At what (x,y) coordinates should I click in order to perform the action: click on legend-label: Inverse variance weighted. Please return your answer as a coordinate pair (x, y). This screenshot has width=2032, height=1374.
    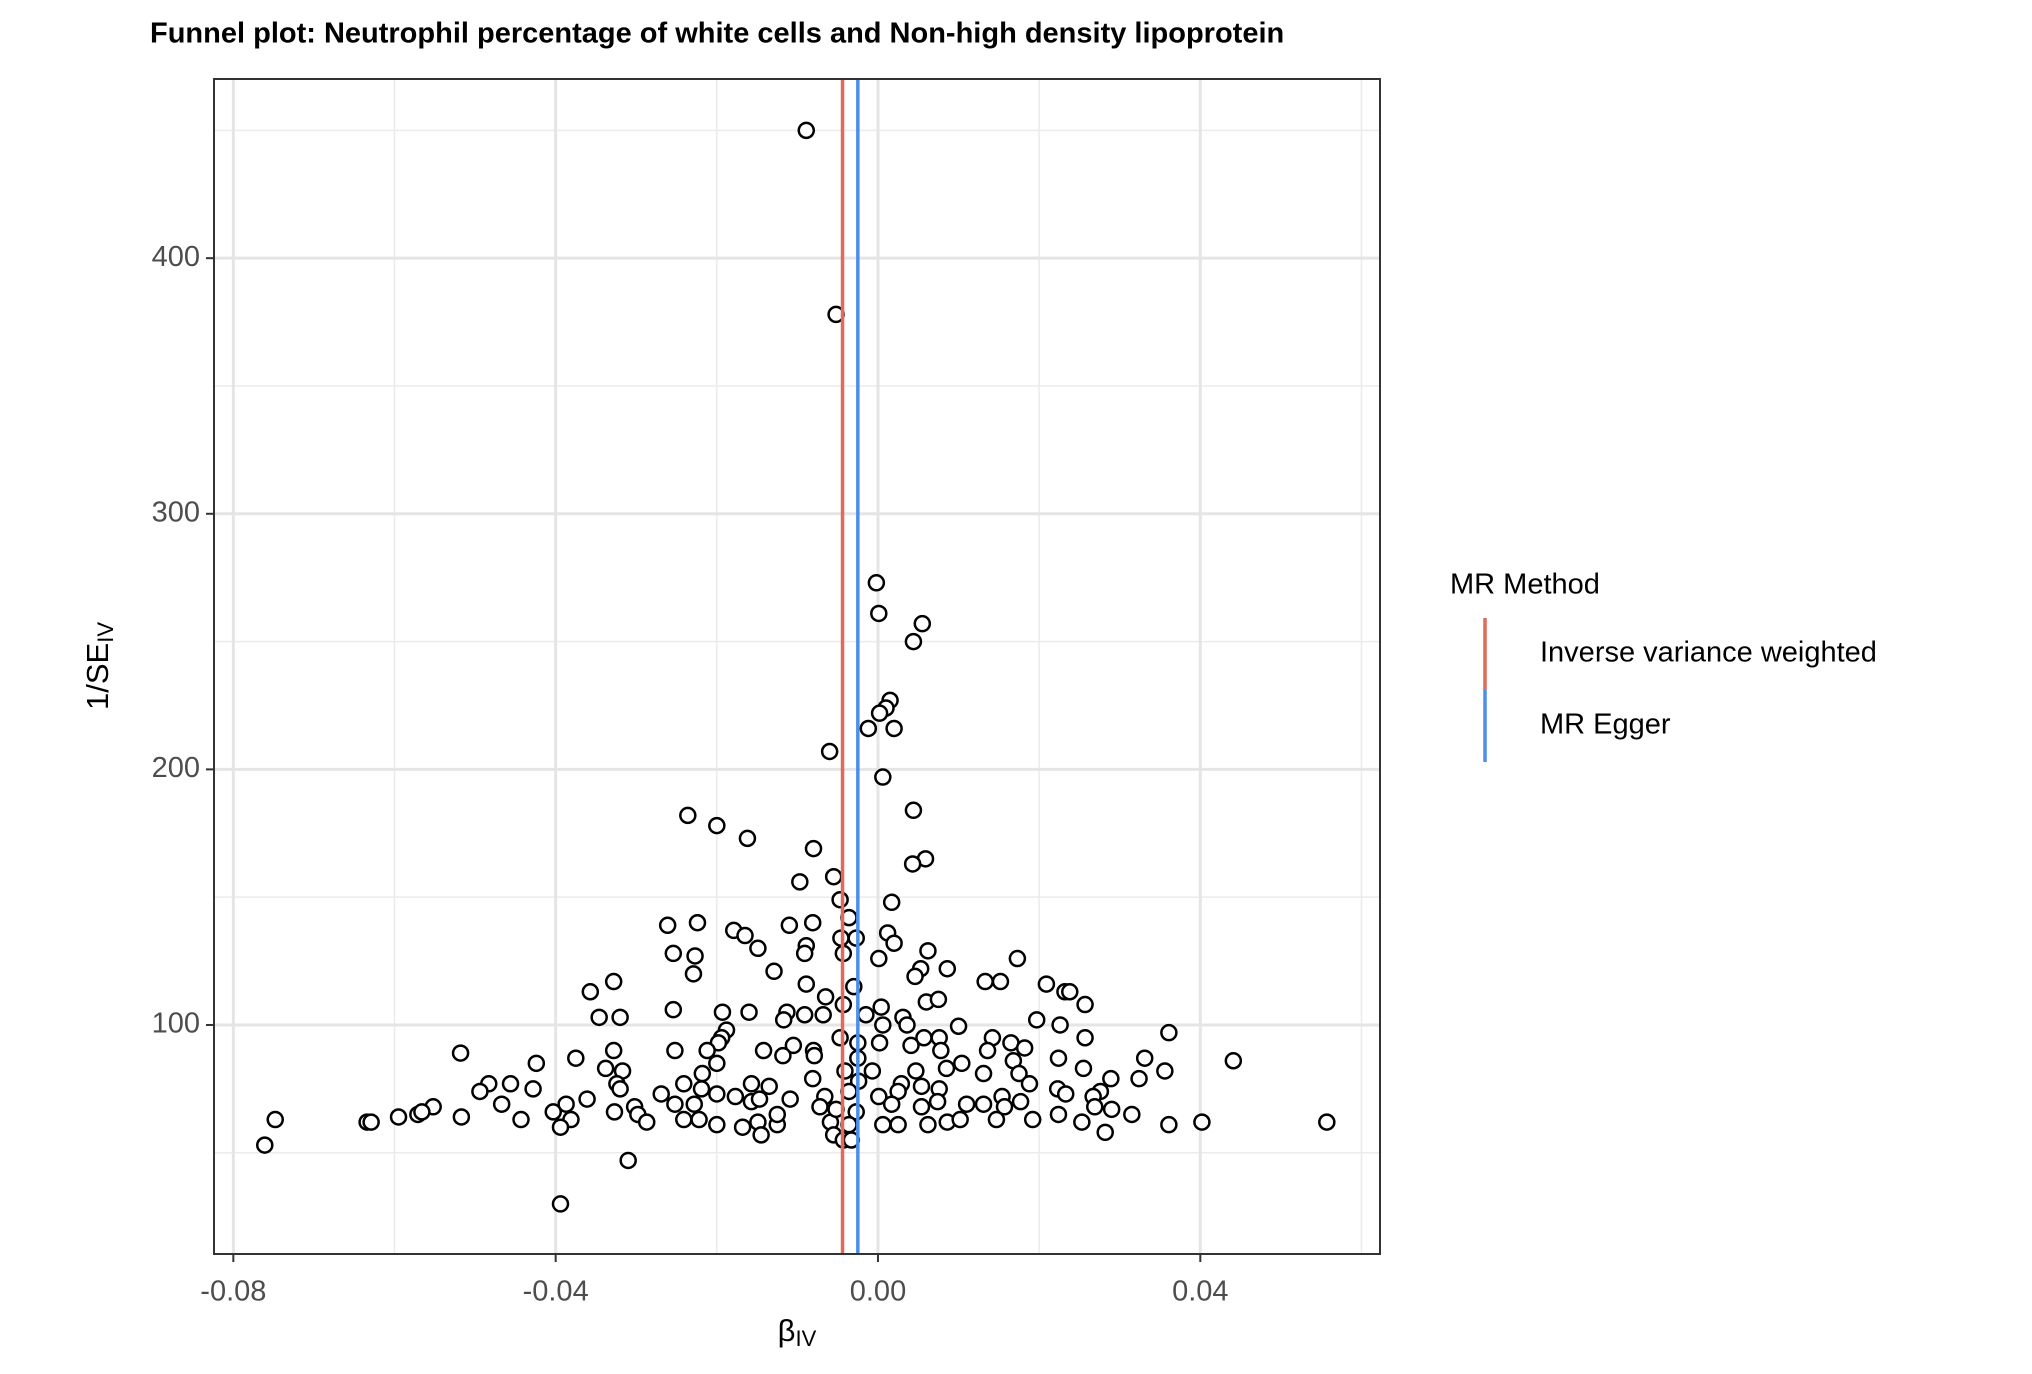
    Looking at the image, I should click on (1708, 653).